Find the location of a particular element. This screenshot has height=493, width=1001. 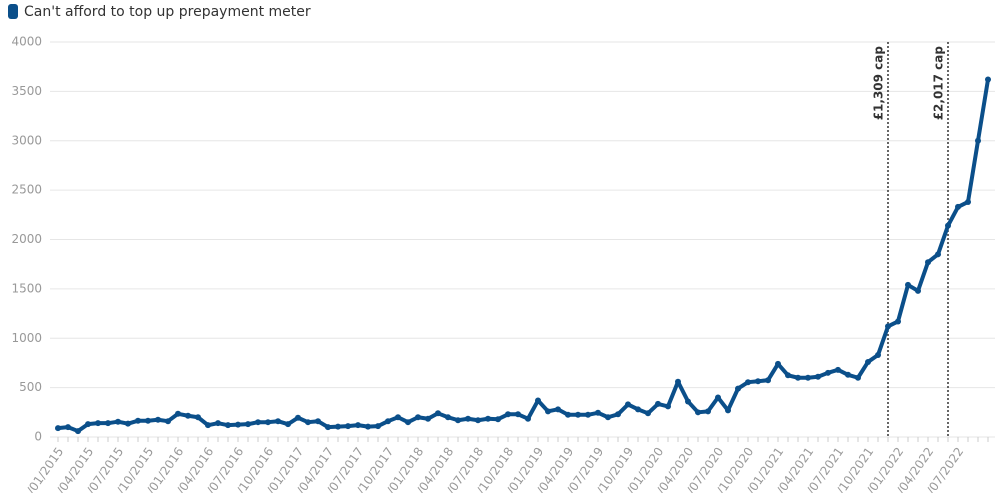

y-tick-label: 500 is located at coordinates (30, 387).